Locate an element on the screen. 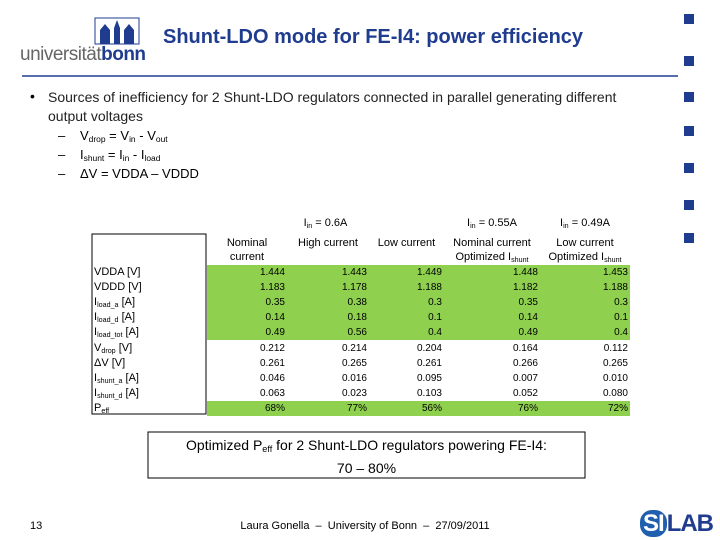 The width and height of the screenshot is (720, 540). header-line: Low current is located at coordinates (585, 243).